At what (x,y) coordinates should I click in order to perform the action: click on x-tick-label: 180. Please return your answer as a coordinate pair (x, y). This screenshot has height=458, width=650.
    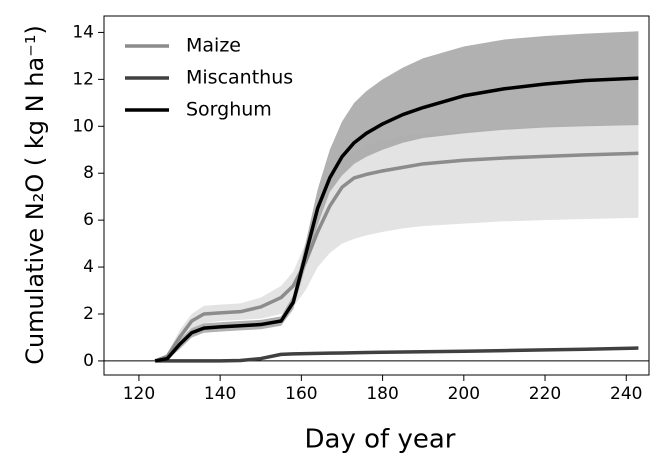
    Looking at the image, I should click on (382, 394).